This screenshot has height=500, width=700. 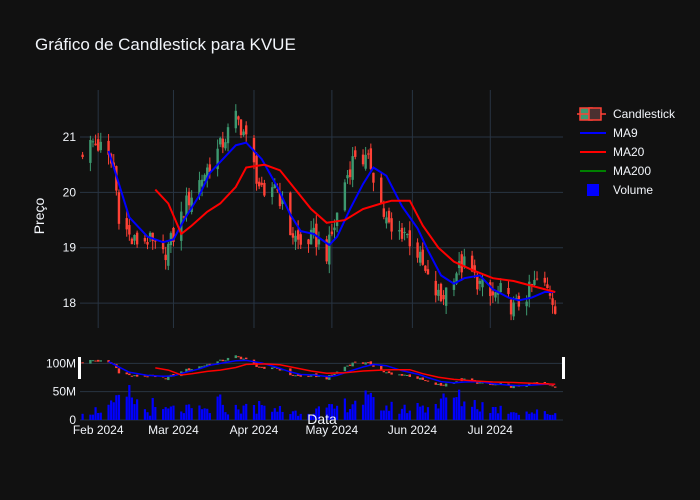 I want to click on legend: Candlestick MA9 MA20 MA200 Volume, so click(x=626, y=152).